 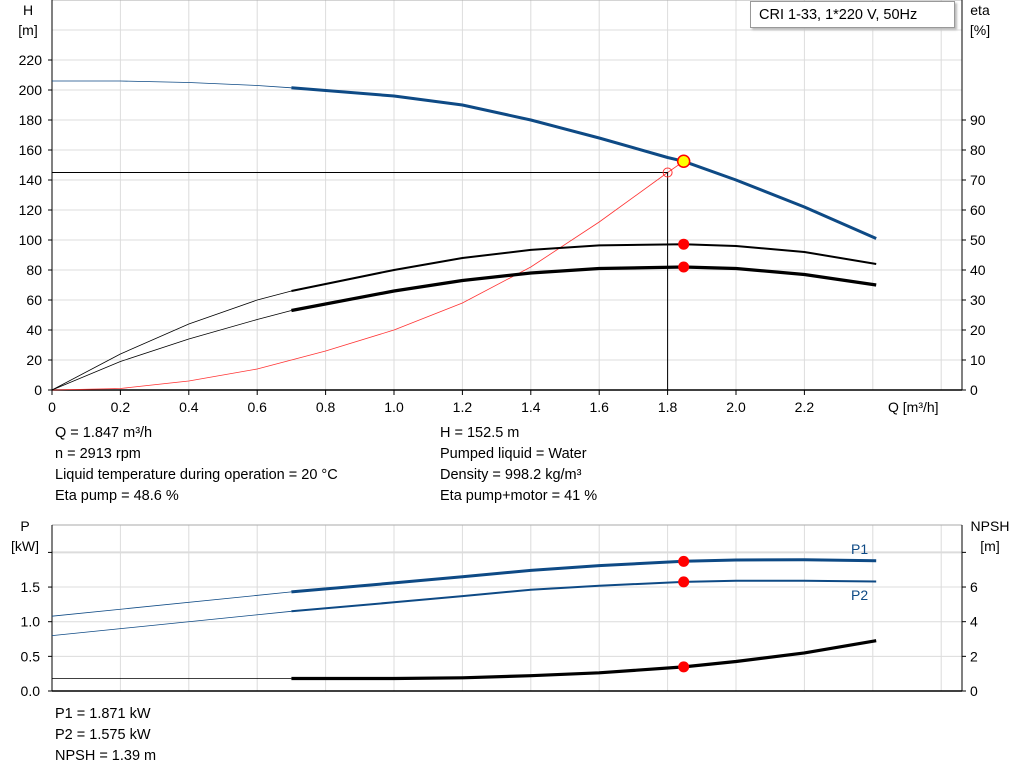 What do you see at coordinates (34, 270) in the screenshot?
I see `y-tick-label: 80` at bounding box center [34, 270].